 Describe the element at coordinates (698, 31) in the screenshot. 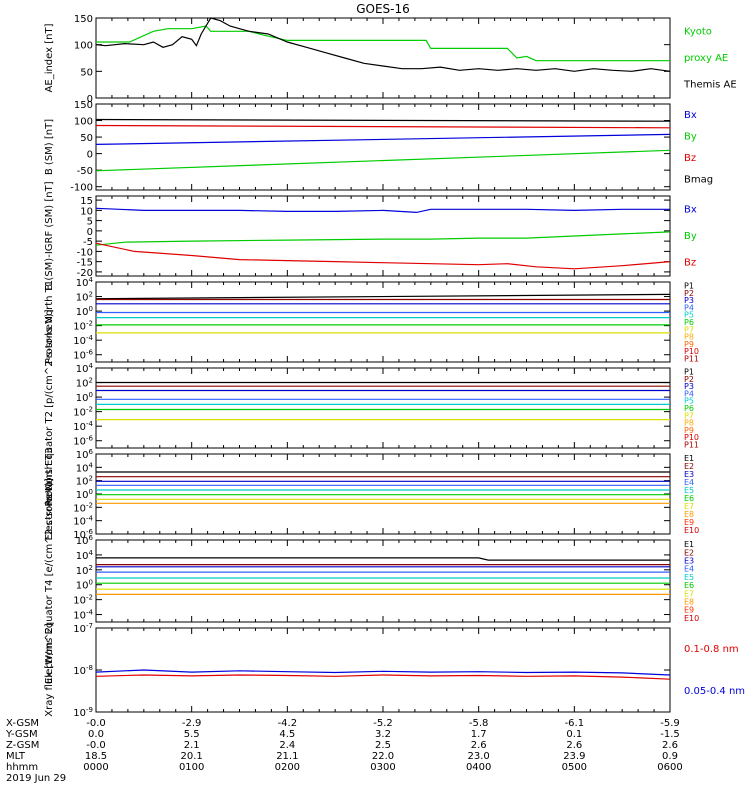

I see `legend-entry: Kyoto` at that location.